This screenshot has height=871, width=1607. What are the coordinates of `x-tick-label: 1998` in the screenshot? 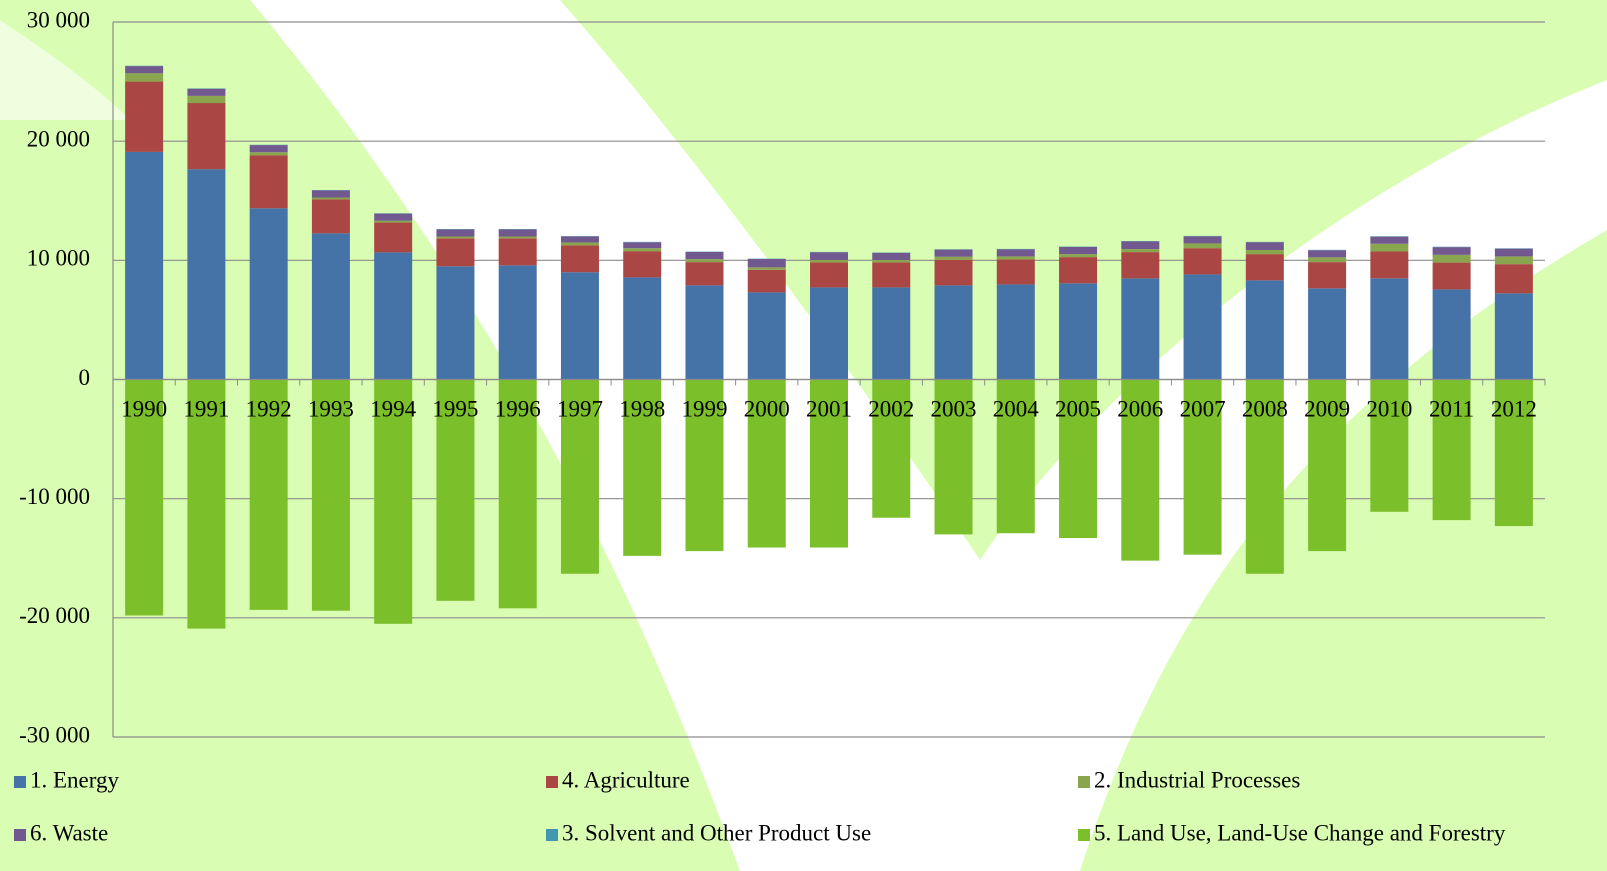 It's located at (642, 408).